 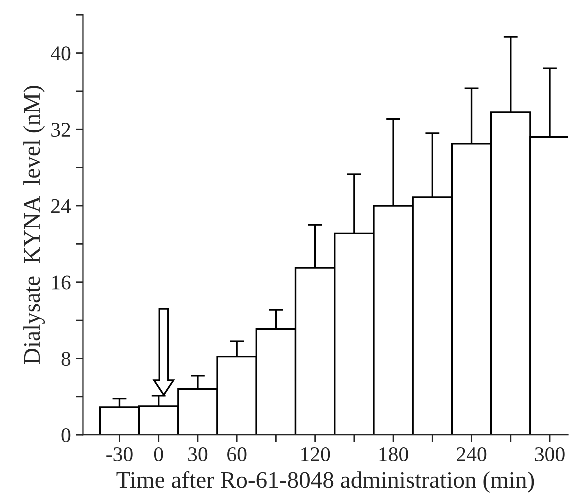 What do you see at coordinates (394, 455) in the screenshot?
I see `x-tick-label: 180` at bounding box center [394, 455].